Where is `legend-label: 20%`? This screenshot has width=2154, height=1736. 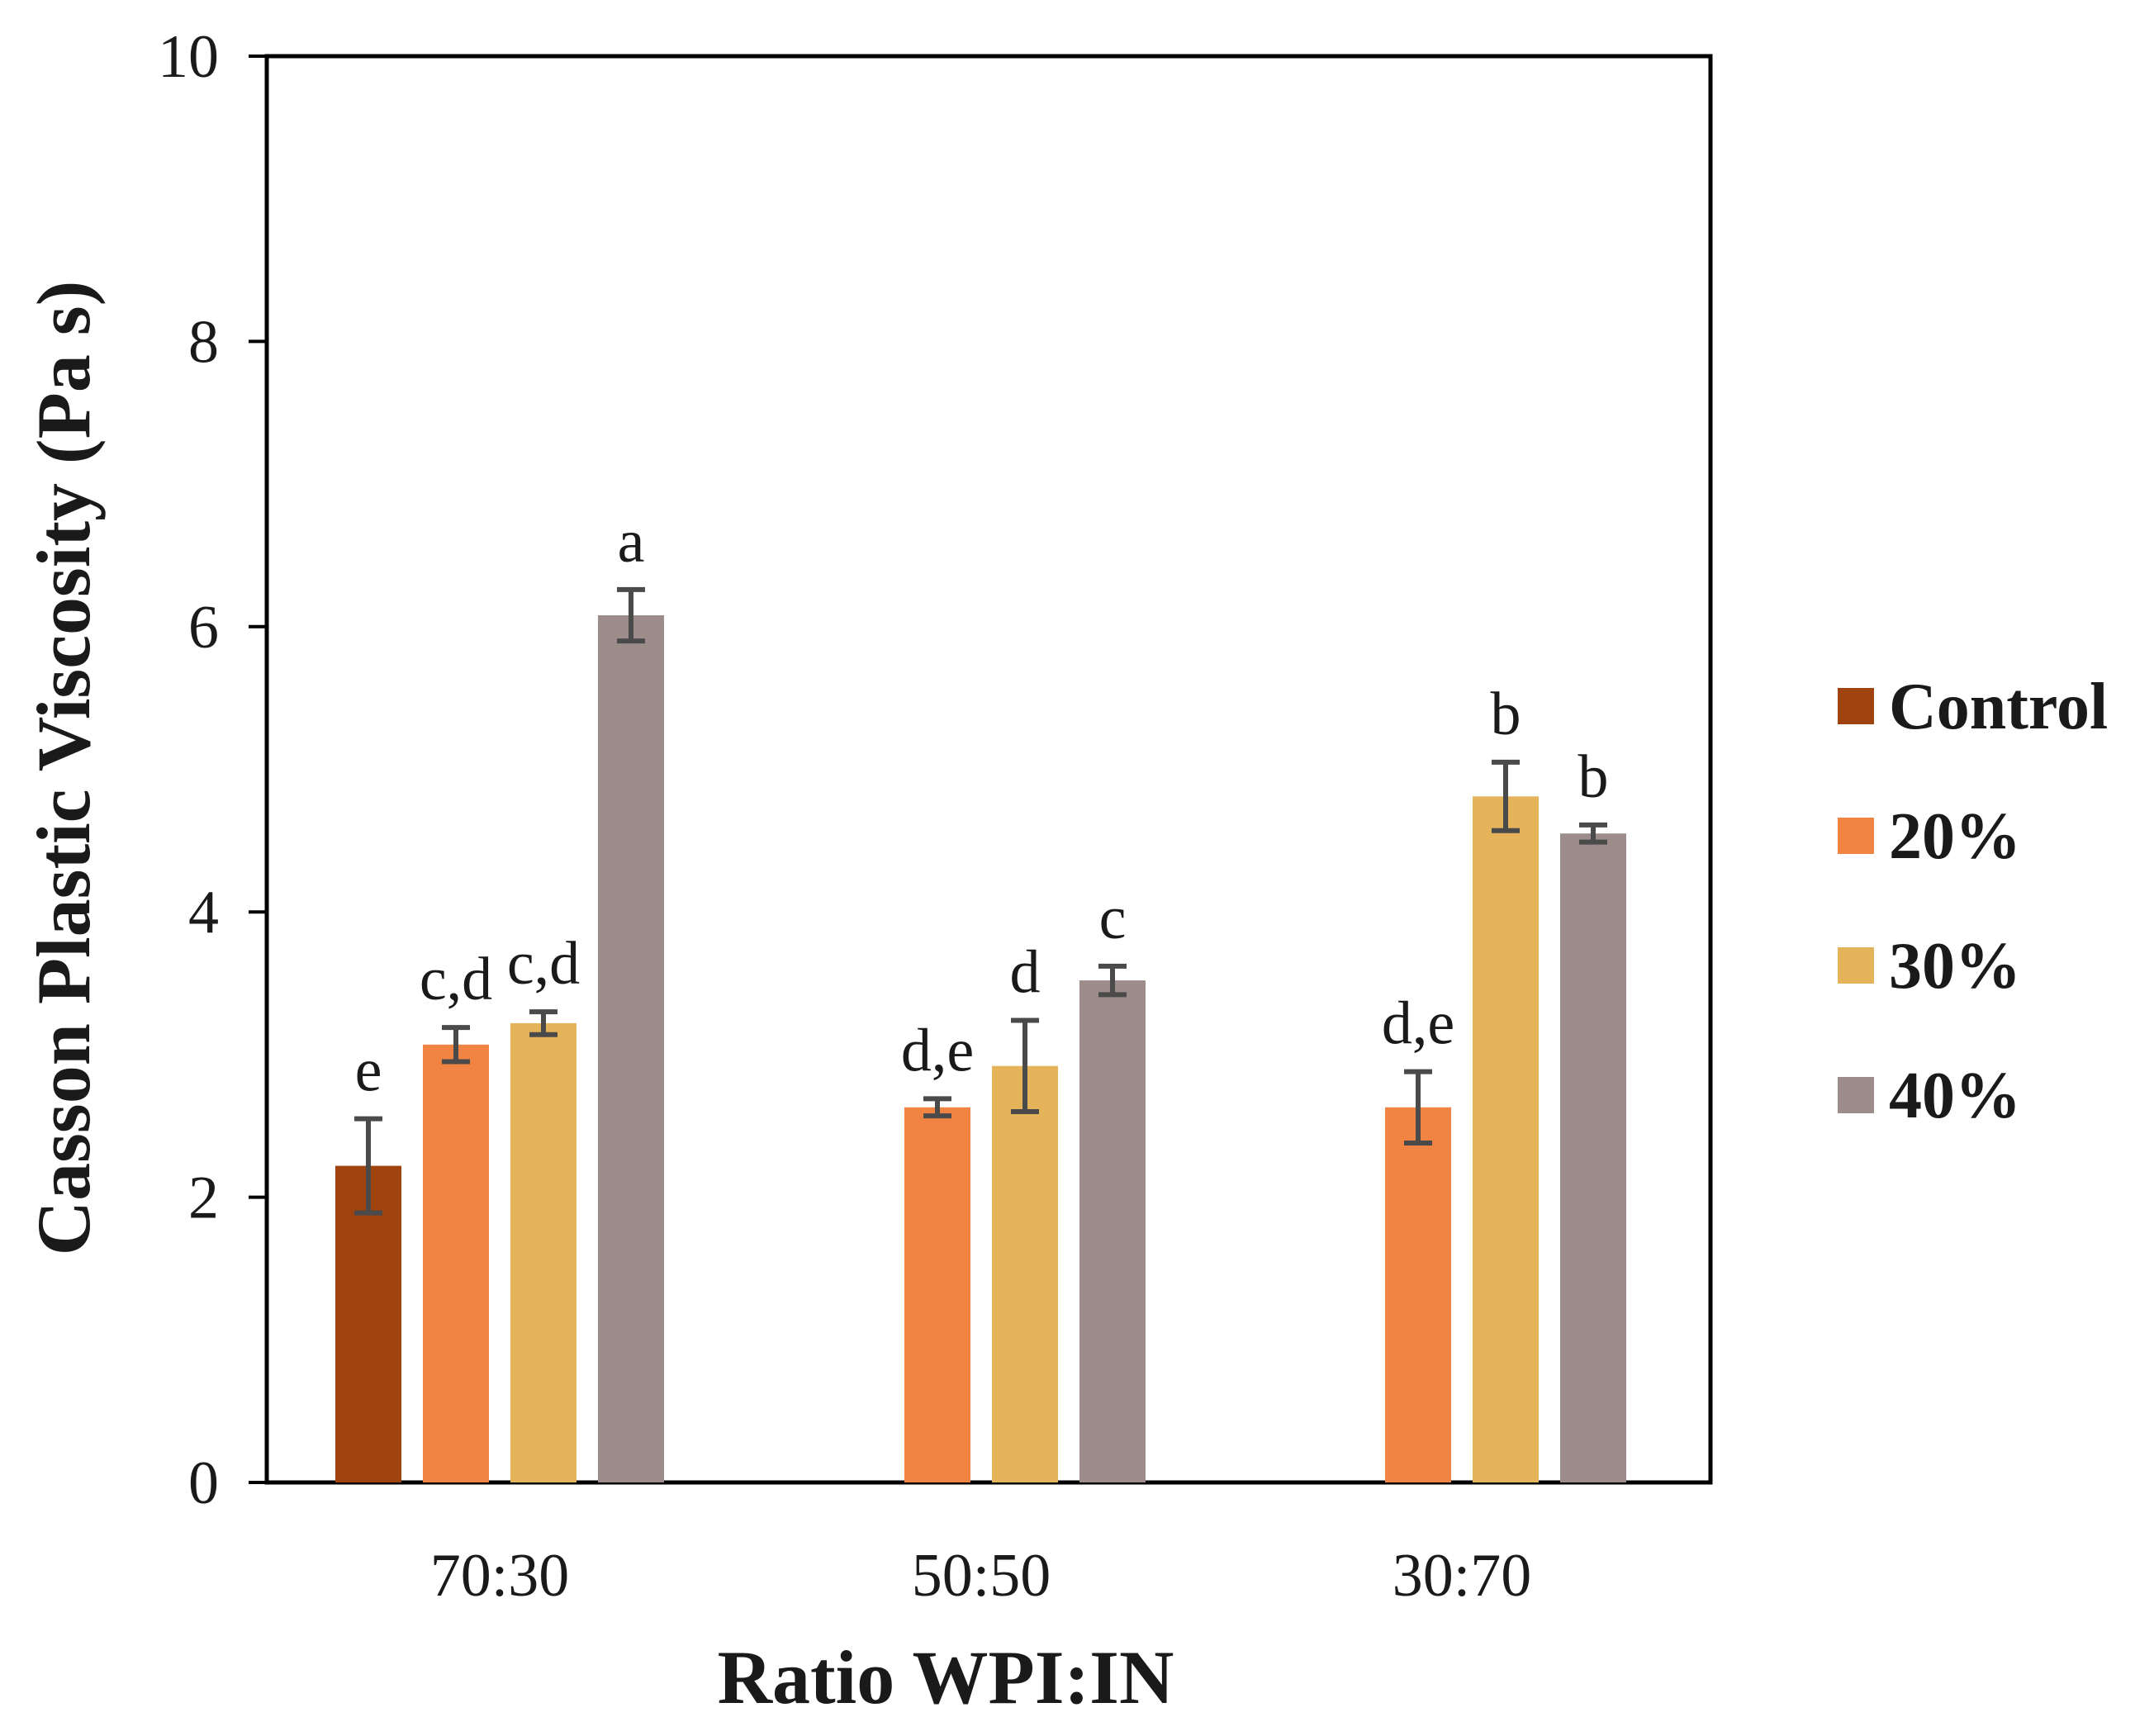
legend-label: 20% is located at coordinates (1955, 836).